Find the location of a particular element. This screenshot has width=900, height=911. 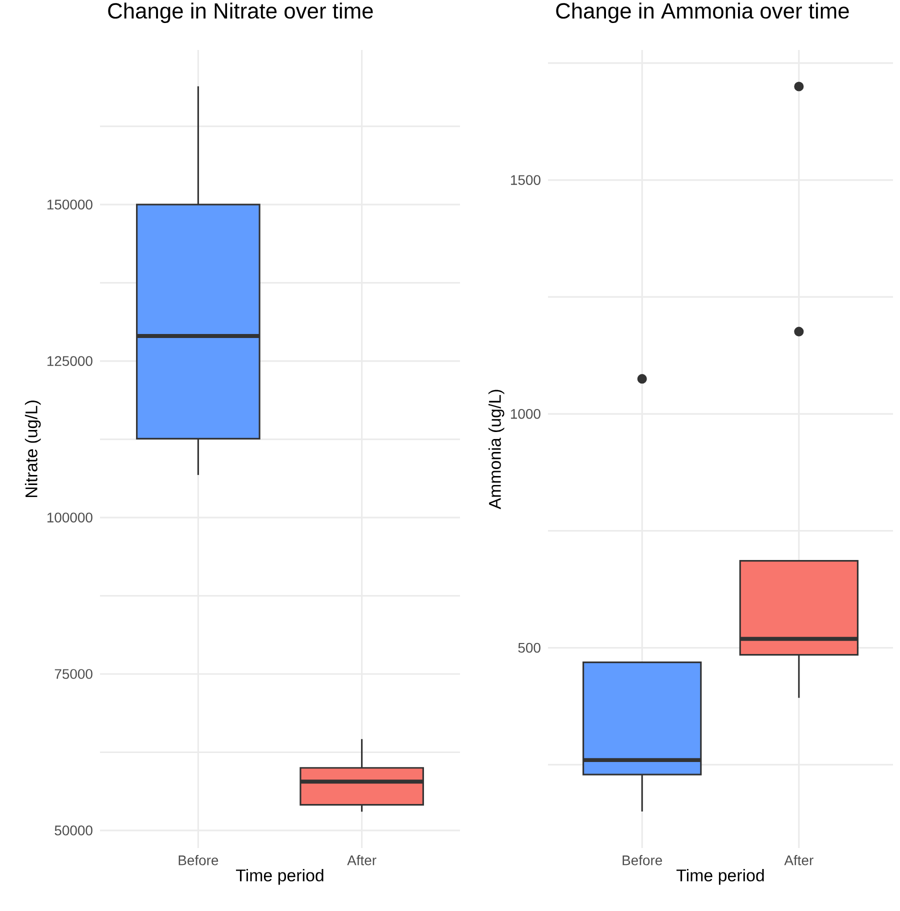

chart-title: Change in Nitrate over time is located at coordinates (240, 12).